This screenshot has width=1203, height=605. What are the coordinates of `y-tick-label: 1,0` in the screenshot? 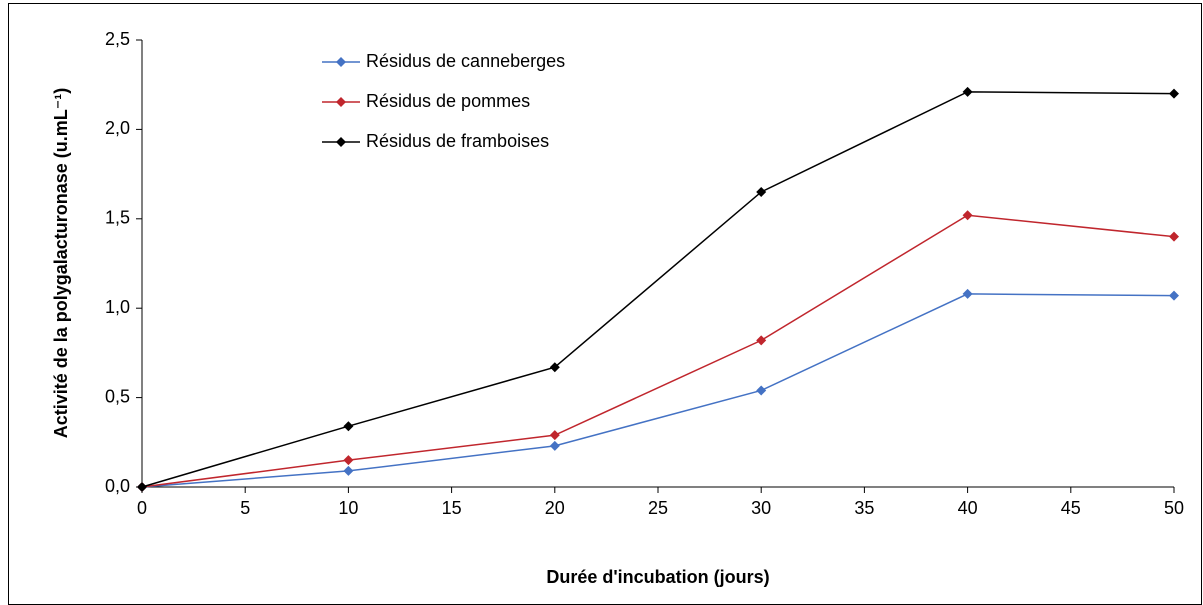 It's located at (117, 307).